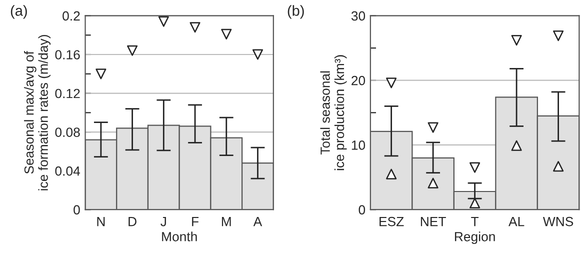 This screenshot has height=262, width=588. Describe the element at coordinates (18, 12) in the screenshot. I see `chart-title: (a)` at that location.